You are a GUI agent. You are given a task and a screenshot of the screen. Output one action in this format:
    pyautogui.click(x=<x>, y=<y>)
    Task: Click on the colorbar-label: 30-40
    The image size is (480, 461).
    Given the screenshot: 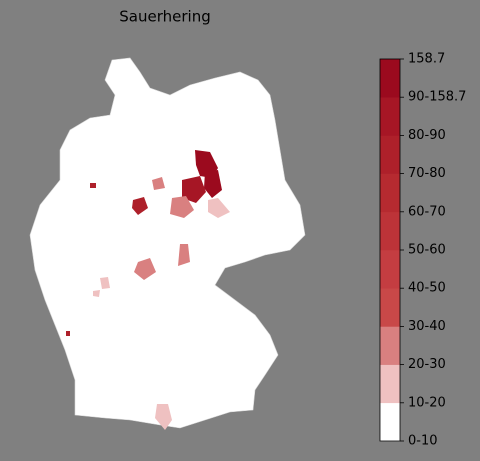 What is the action you would take?
    pyautogui.click(x=427, y=326)
    